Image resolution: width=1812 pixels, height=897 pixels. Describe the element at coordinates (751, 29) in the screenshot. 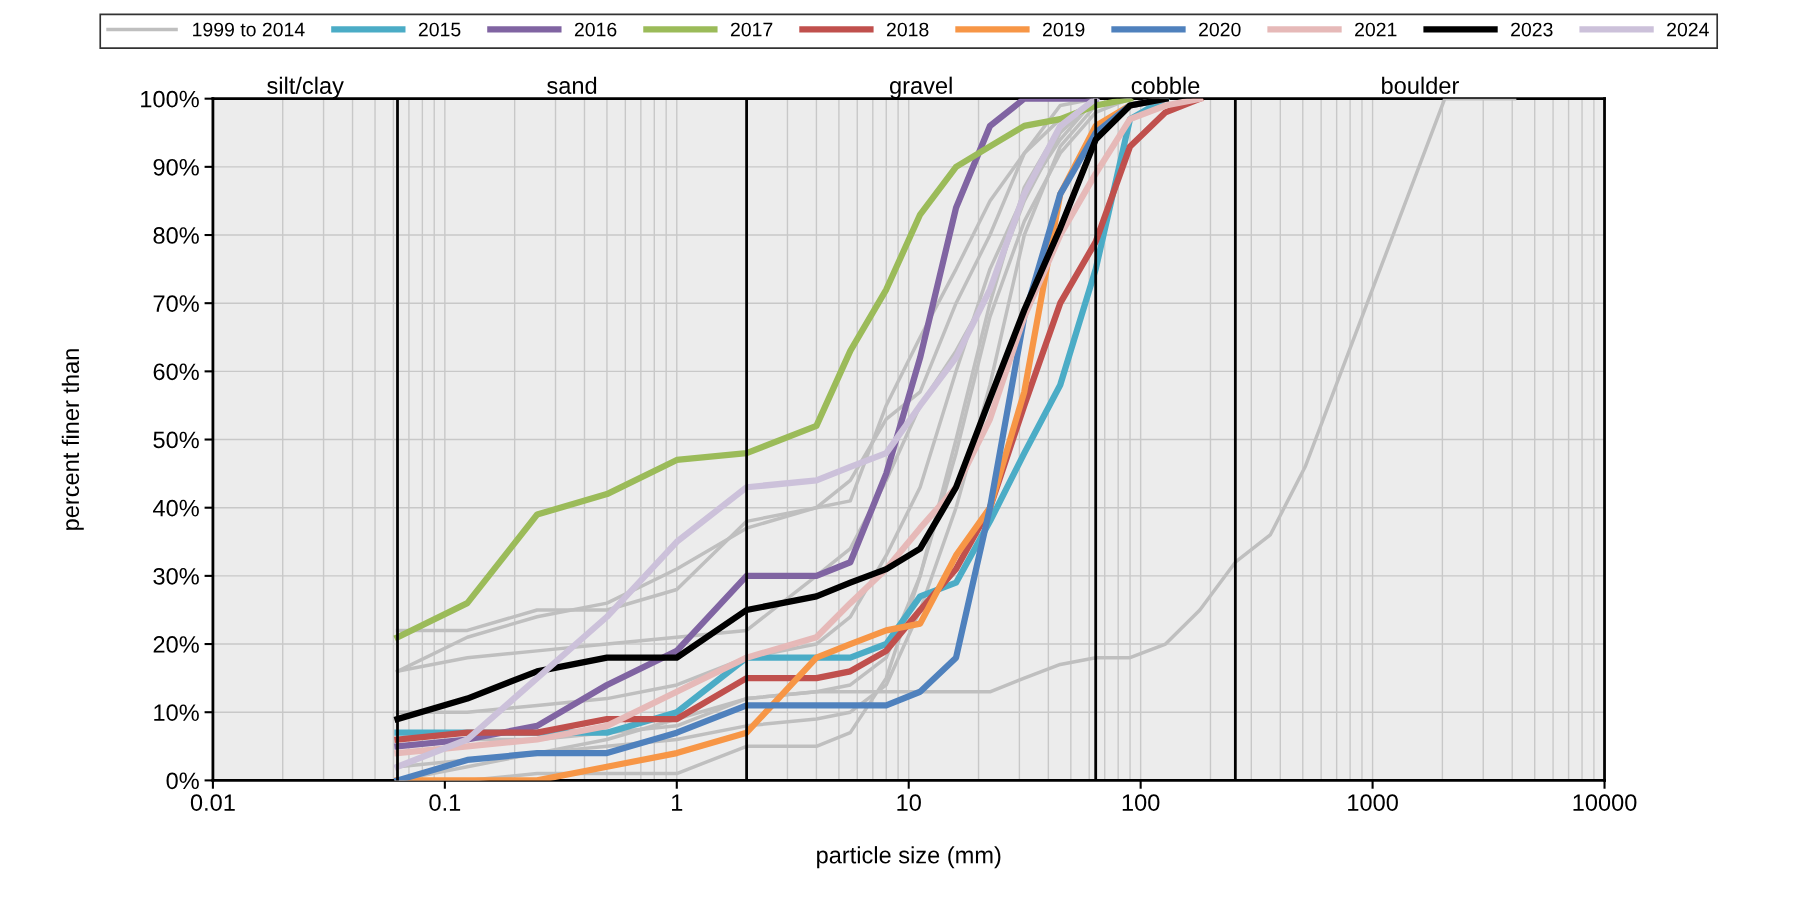

I see `legend-label: 2017` at that location.